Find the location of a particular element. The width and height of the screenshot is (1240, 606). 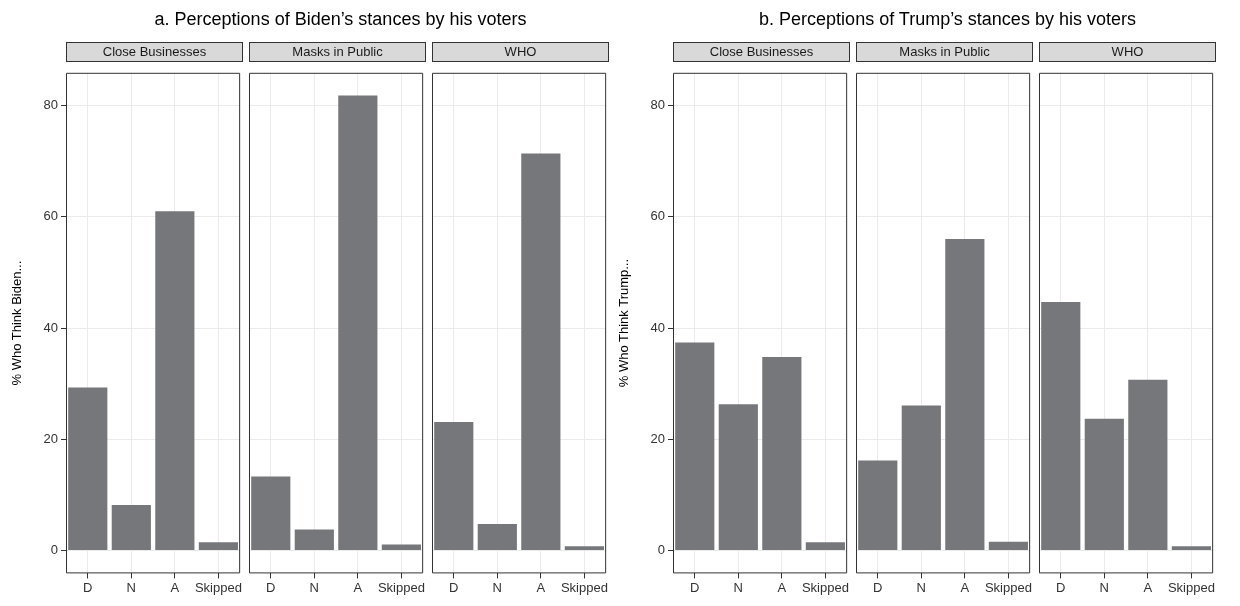

text: b. Perceptions of Trump’s stances by his voters is located at coordinates (947, 19).